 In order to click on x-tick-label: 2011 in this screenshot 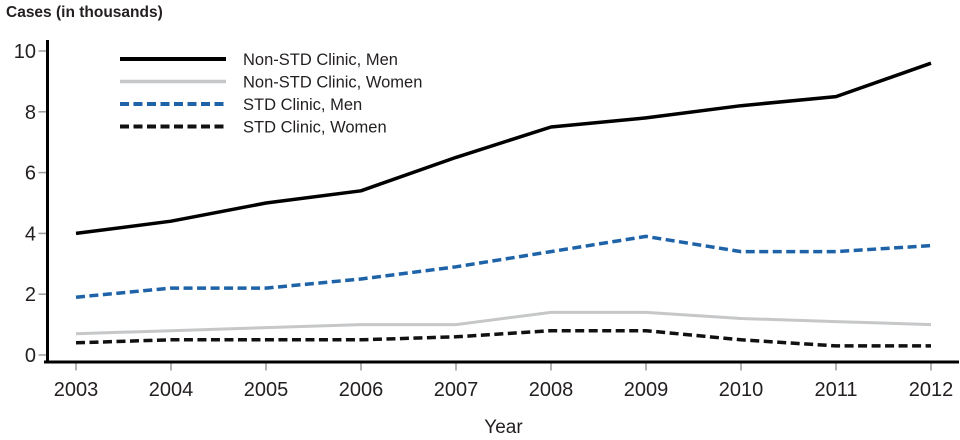, I will do `click(835, 390)`.